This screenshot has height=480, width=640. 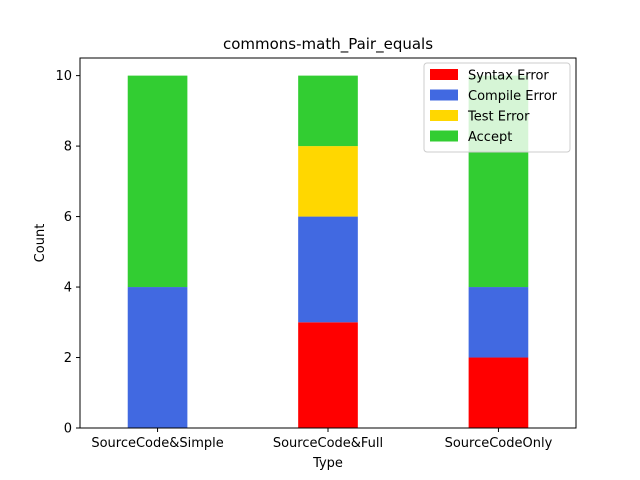 What do you see at coordinates (68, 358) in the screenshot?
I see `y-tick-label: 2` at bounding box center [68, 358].